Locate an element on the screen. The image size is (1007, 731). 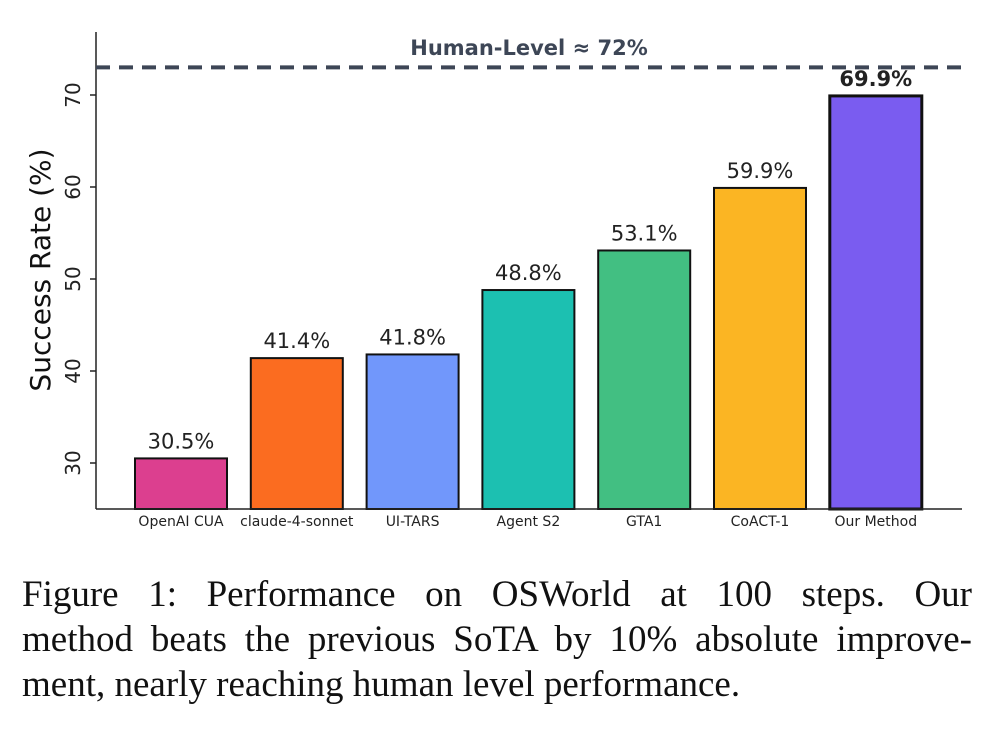
y-tick-label-60: 60 is located at coordinates (73, 186).